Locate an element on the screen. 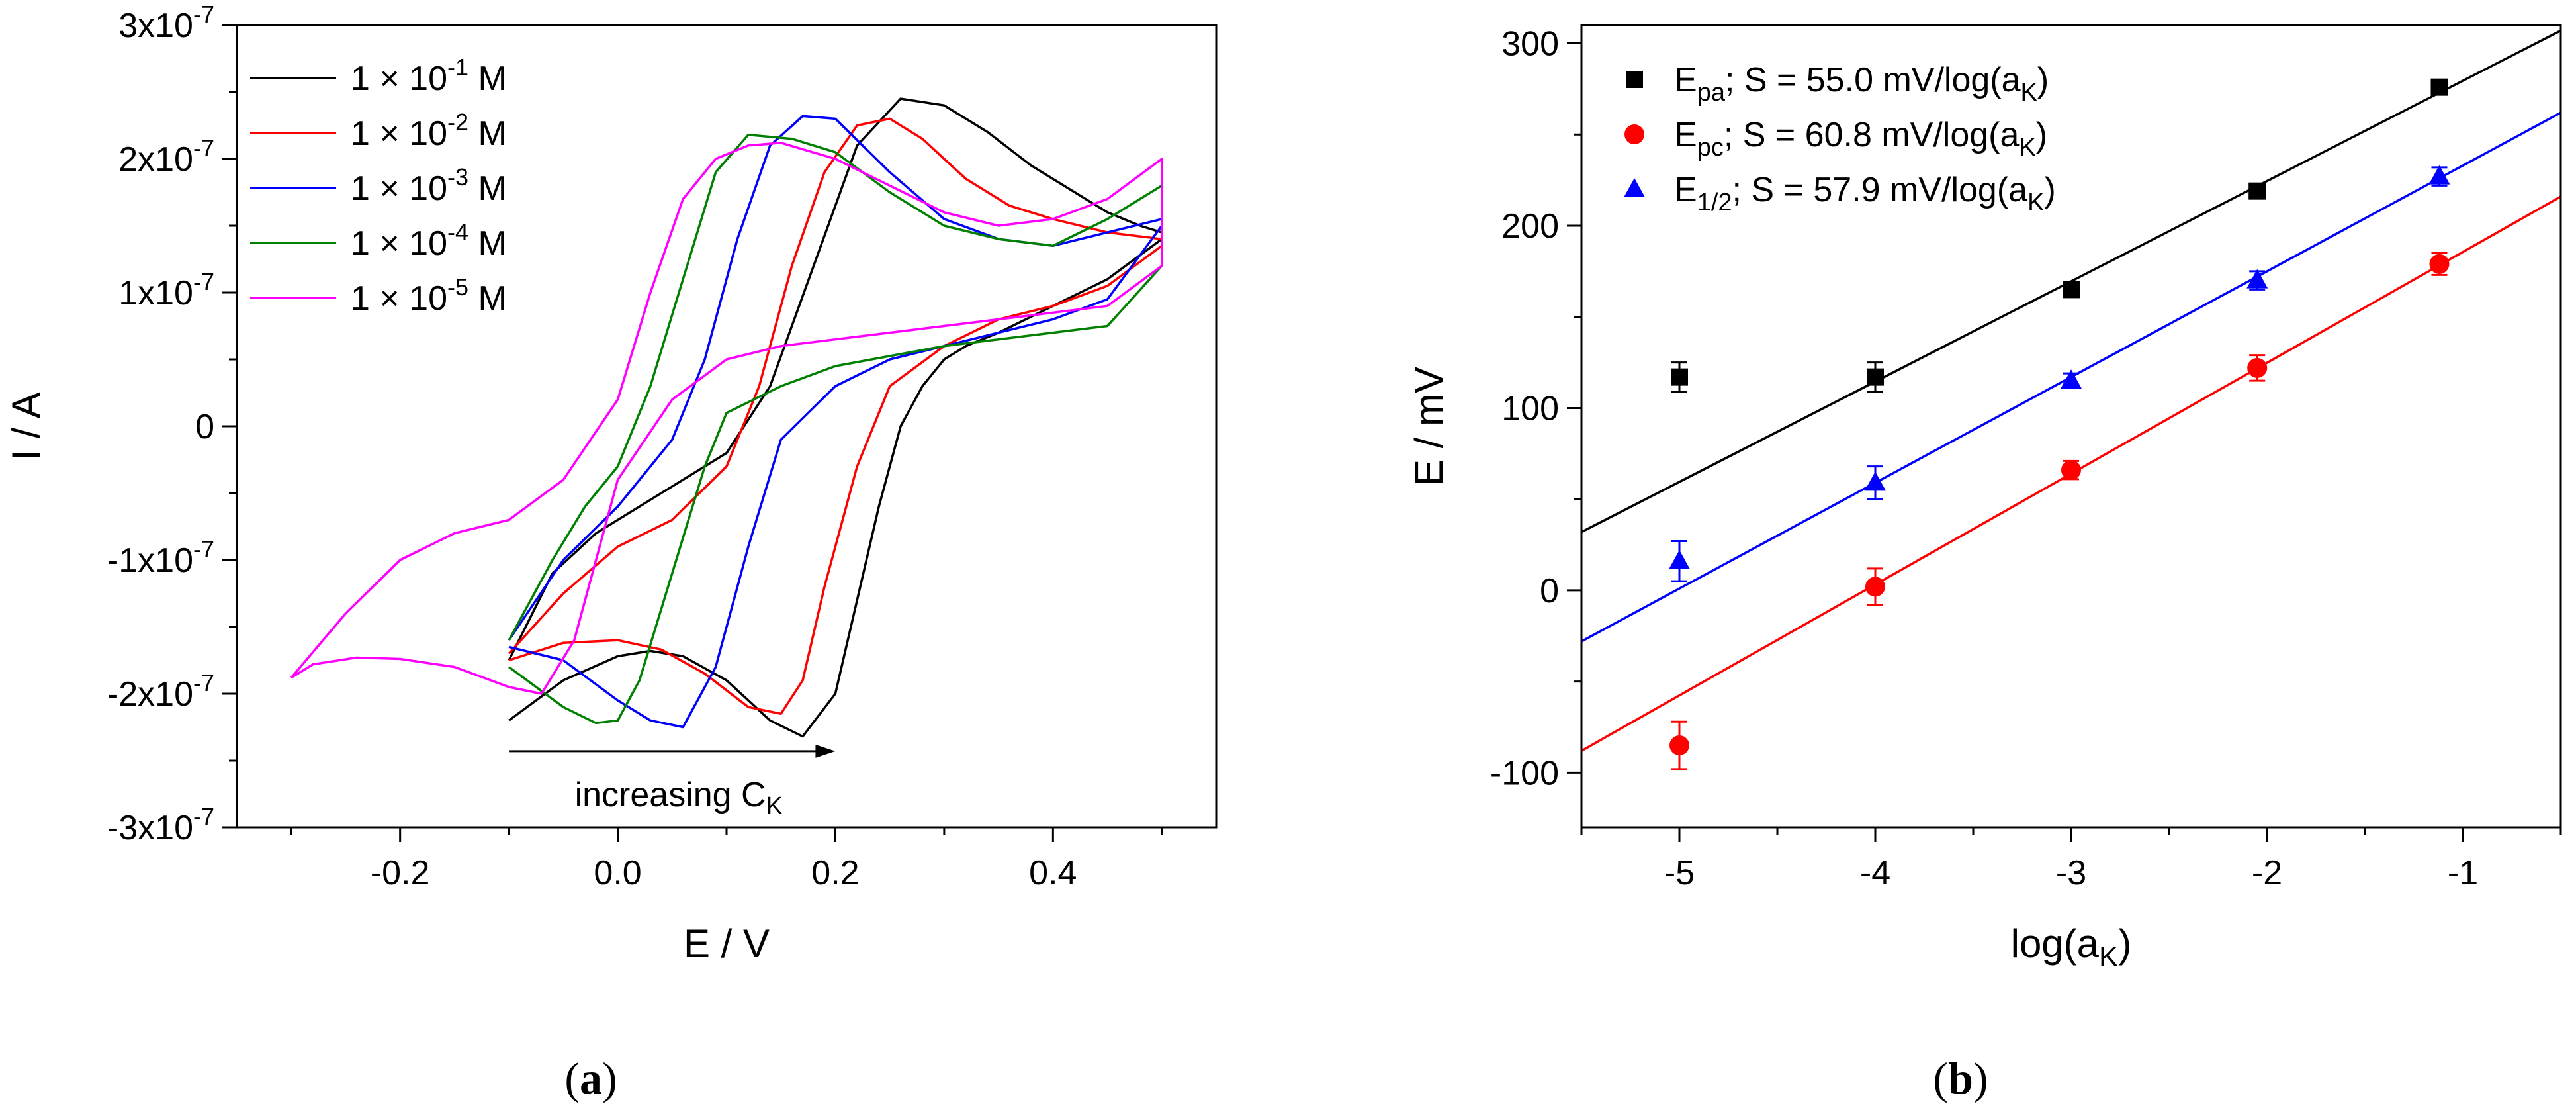  legend-label-3: 1 × 10-3 M is located at coordinates (429, 186).